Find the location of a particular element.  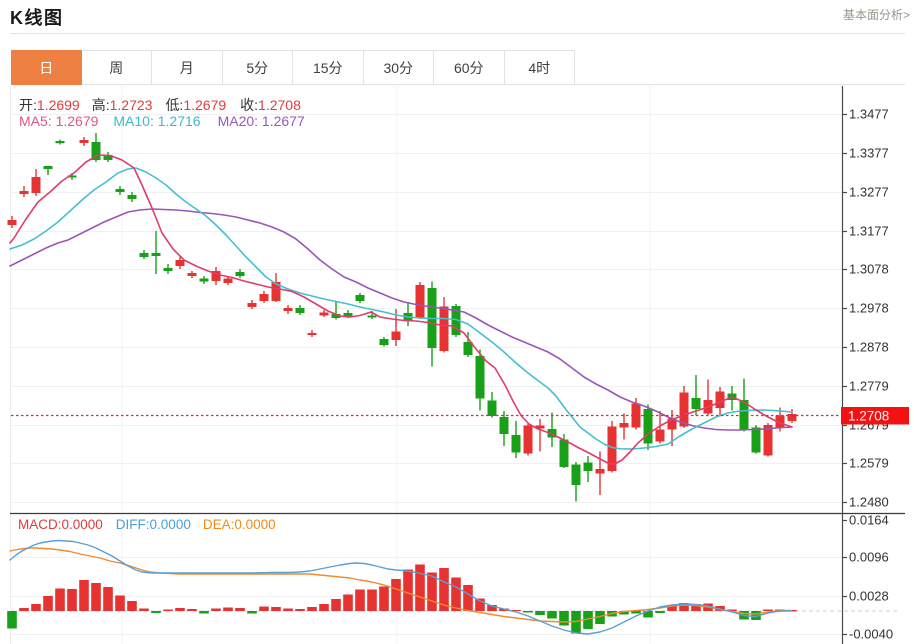

svg-text: -0.0040 is located at coordinates (871, 634).